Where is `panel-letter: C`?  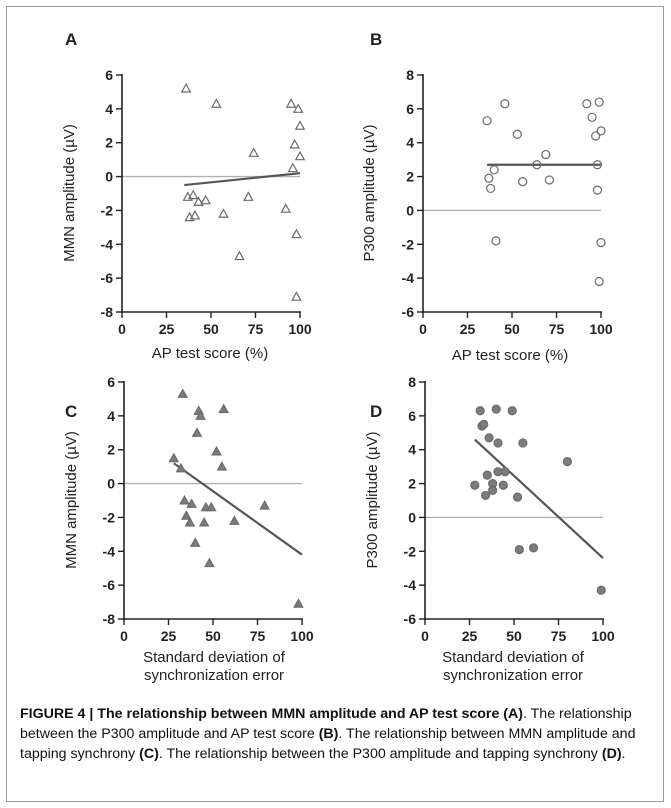 panel-letter: C is located at coordinates (71, 411).